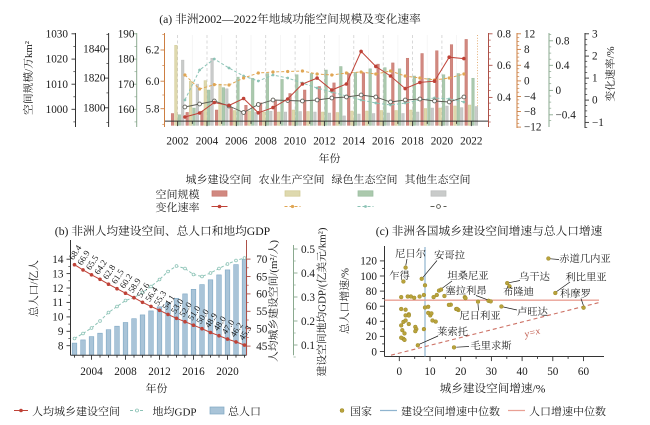 Image resolution: width=650 pixels, height=425 pixels. Describe the element at coordinates (492, 372) in the screenshot. I see `svg-text: 30` at that location.